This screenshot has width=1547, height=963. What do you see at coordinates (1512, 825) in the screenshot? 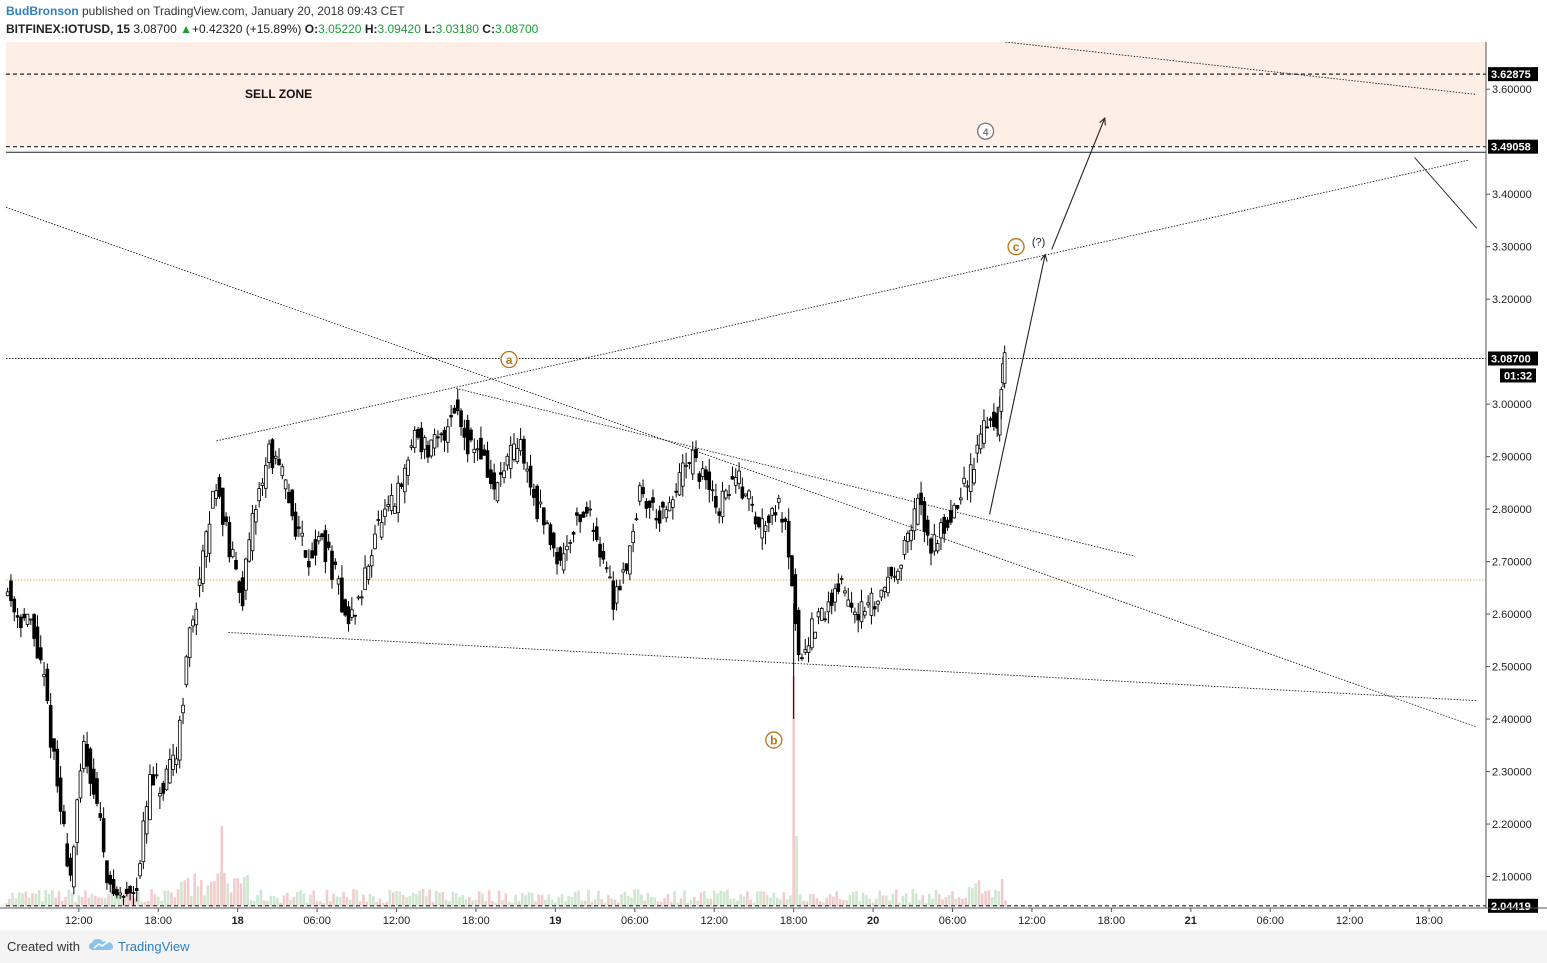
I see `price-tick-label: 2.20000` at bounding box center [1512, 825].